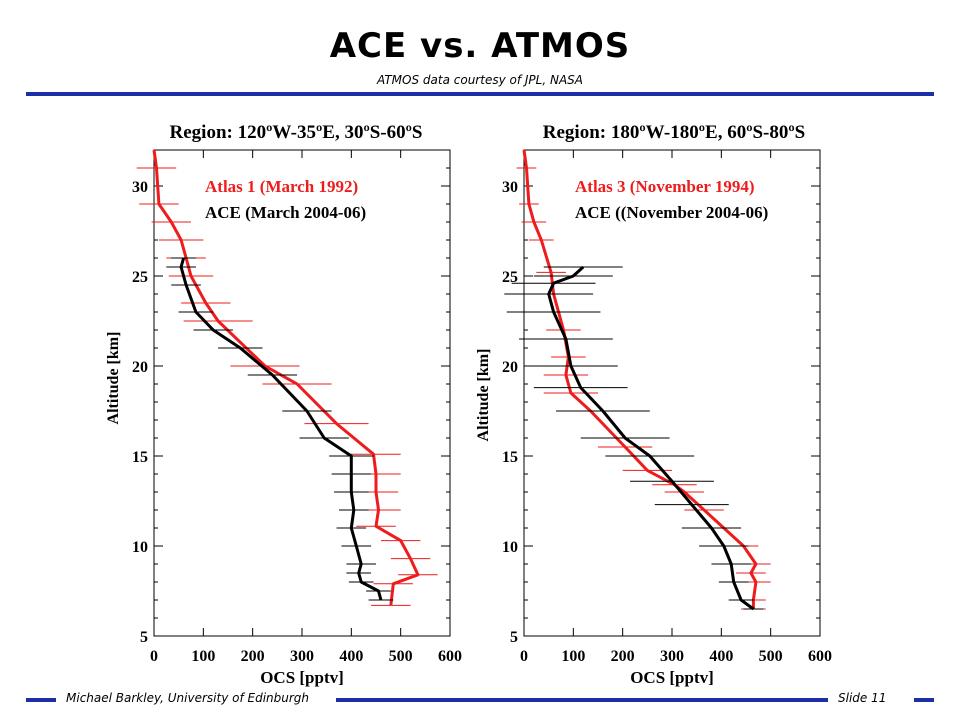 This screenshot has width=960, height=720. Describe the element at coordinates (582, 700) in the screenshot. I see `footer-line-middle` at that location.